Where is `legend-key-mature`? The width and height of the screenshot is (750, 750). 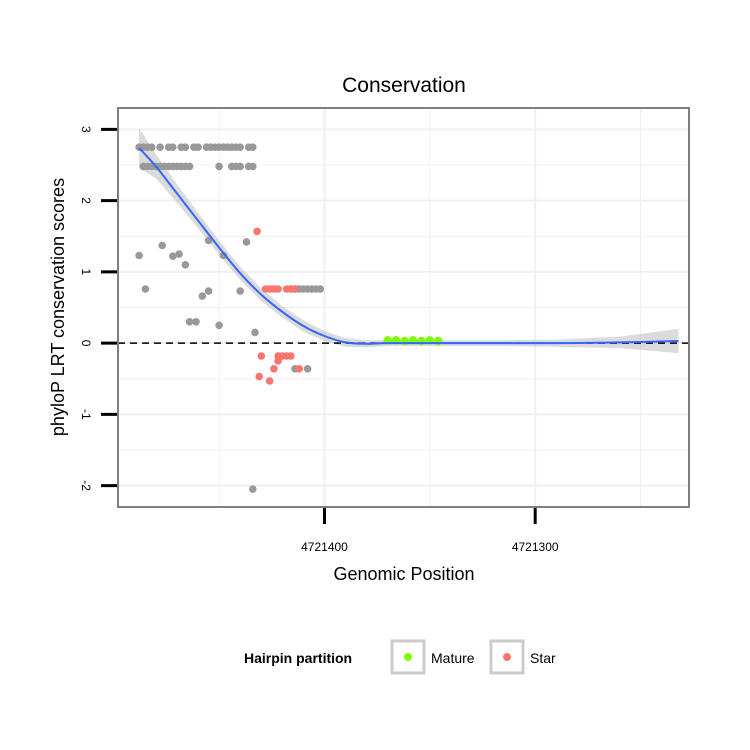 legend-key-mature is located at coordinates (408, 657).